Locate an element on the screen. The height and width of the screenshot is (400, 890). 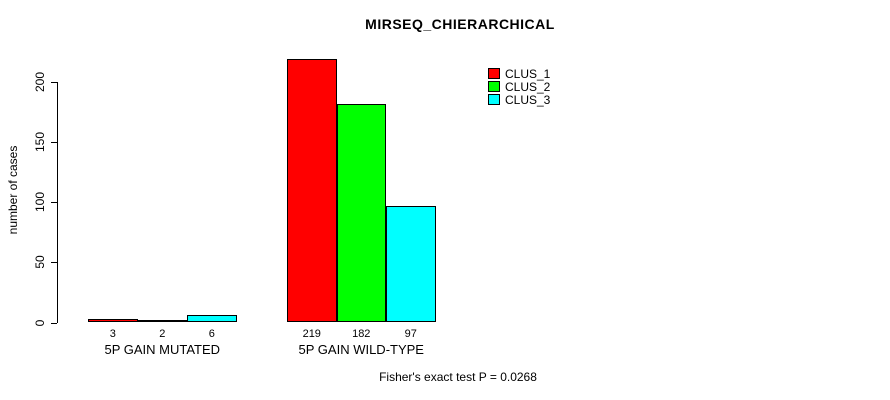
legend-label-clus-1: CLUS_1 is located at coordinates (528, 73).